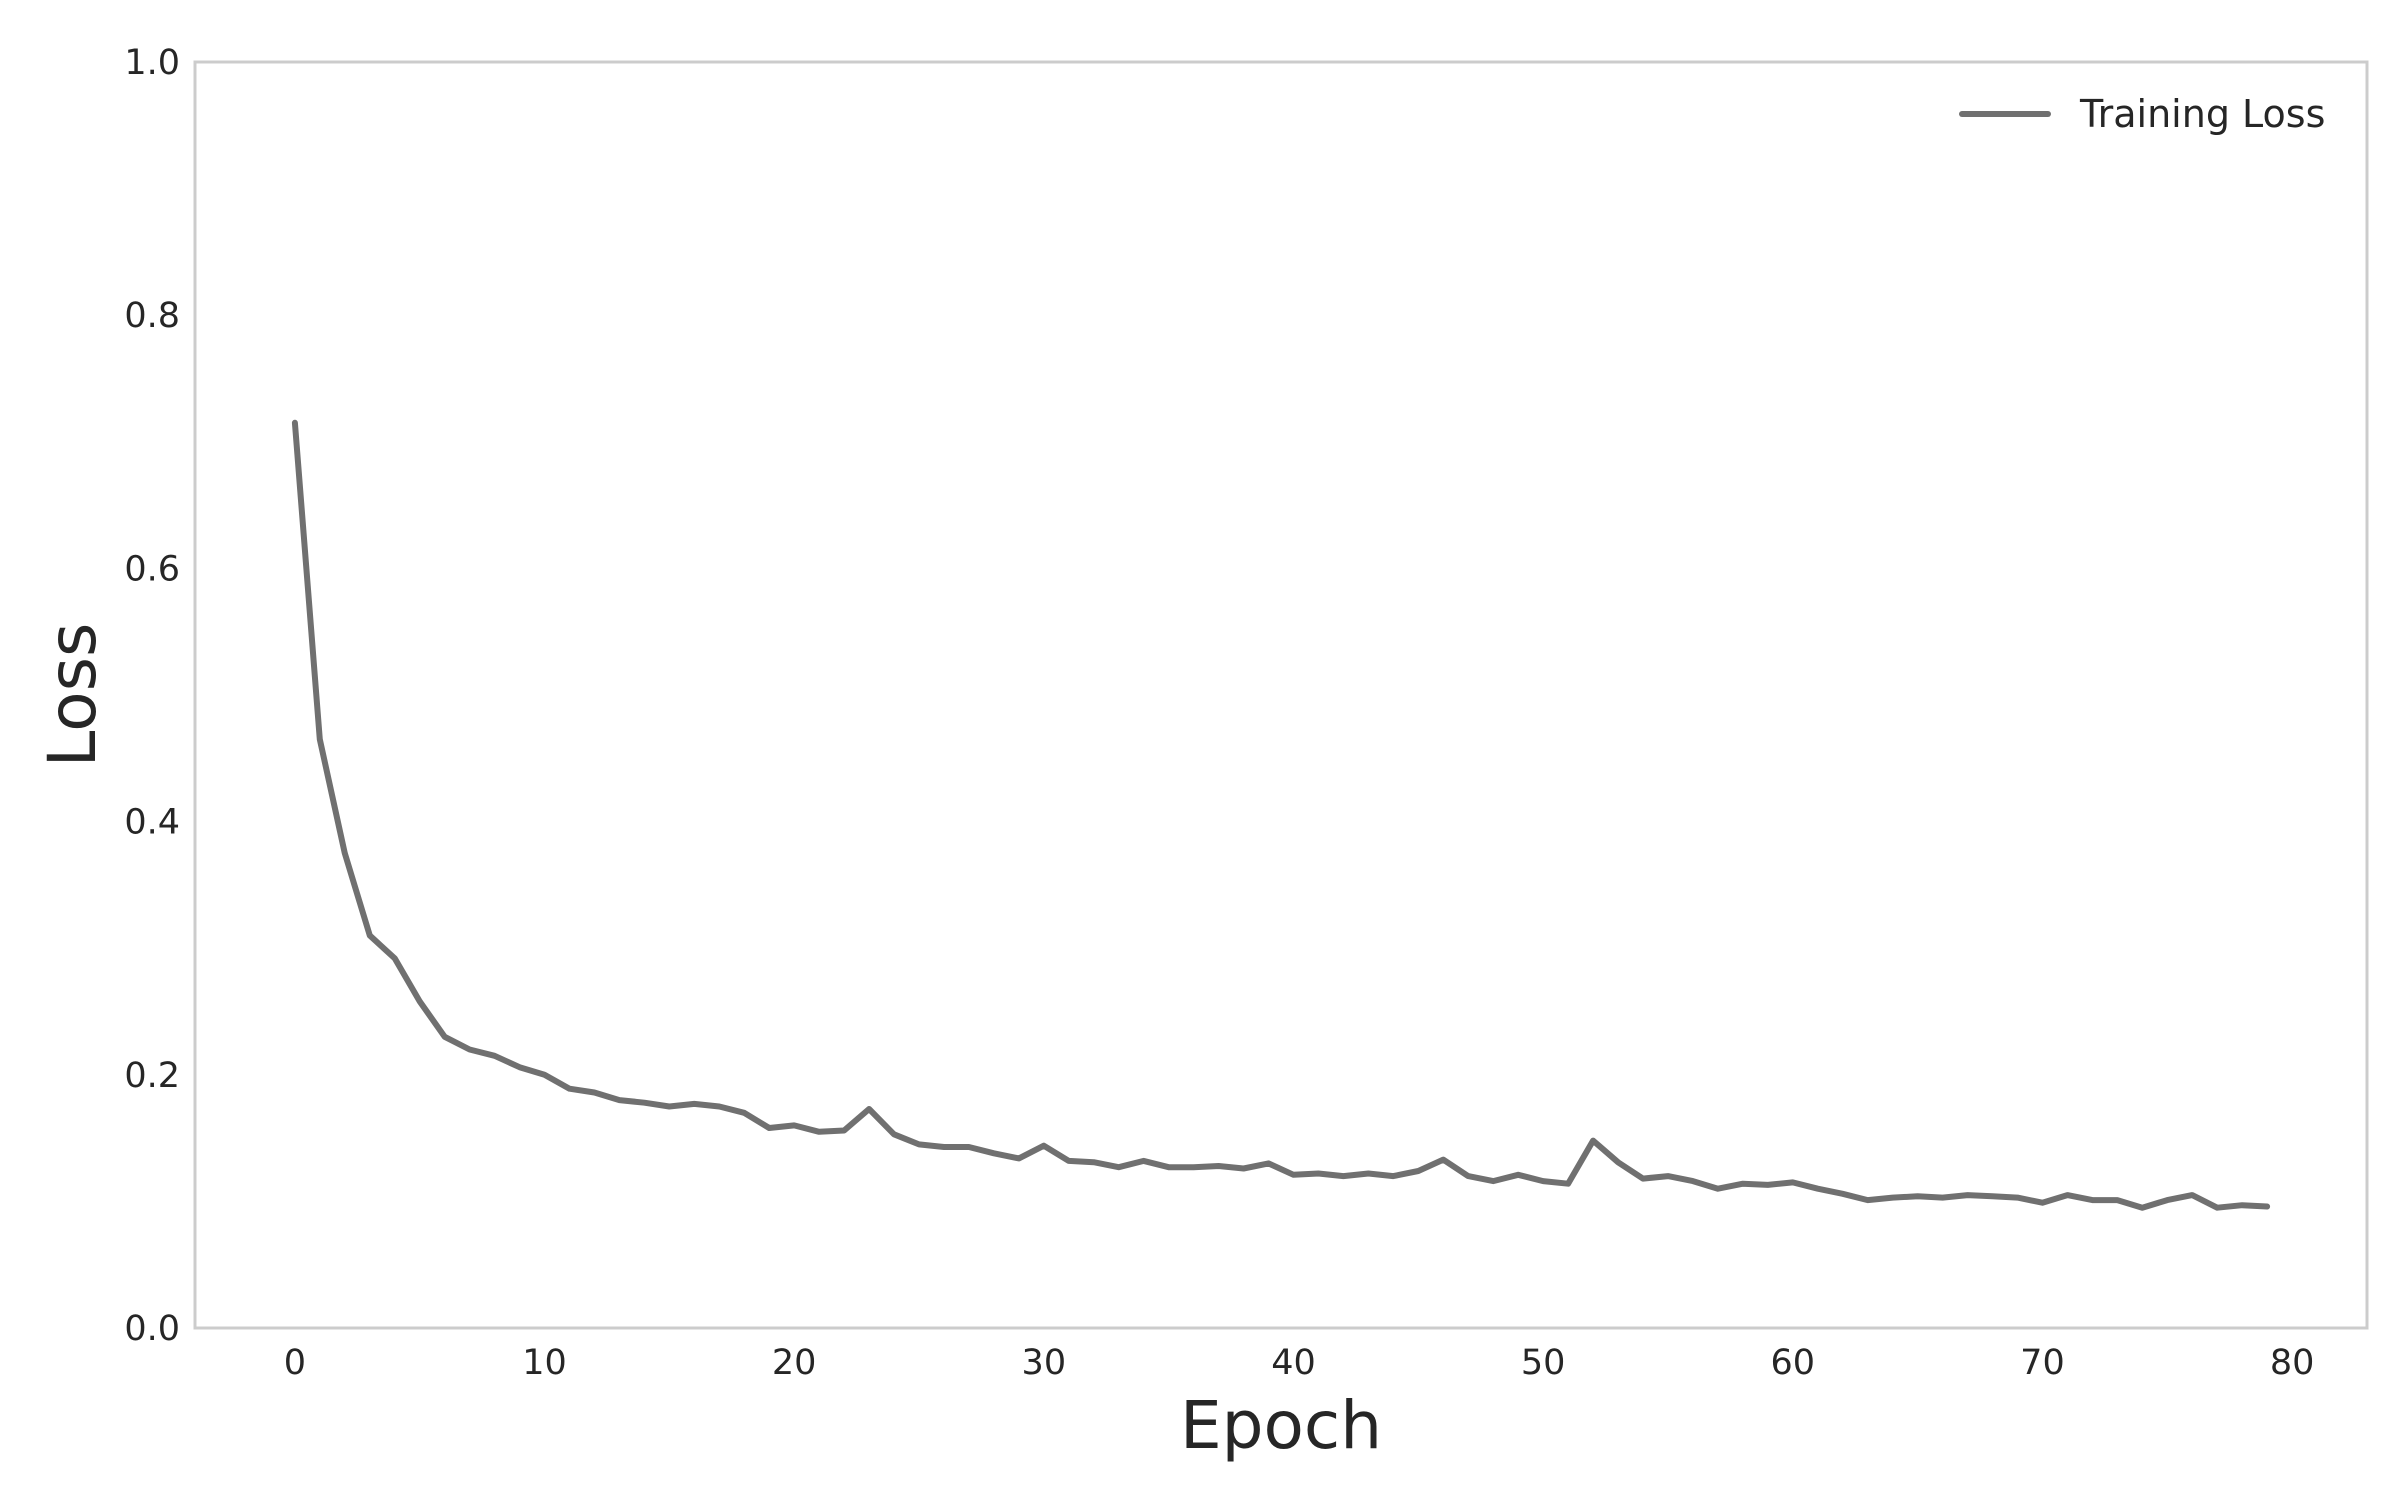 The height and width of the screenshot is (1500, 2400). Describe the element at coordinates (152, 1076) in the screenshot. I see `y-tick-label: 0.2` at that location.